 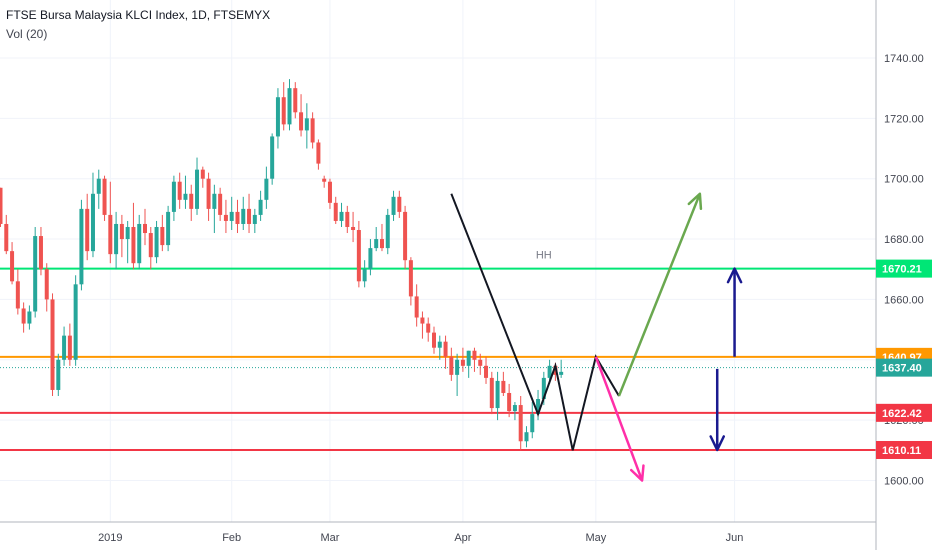 I want to click on time-axis: 2019 Feb Mar Apr May Jun, so click(x=420, y=538).